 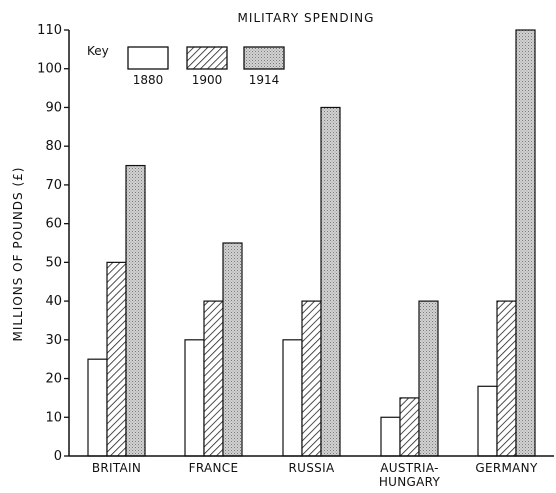 What do you see at coordinates (53, 262) in the screenshot?
I see `y-tick-label: 50` at bounding box center [53, 262].